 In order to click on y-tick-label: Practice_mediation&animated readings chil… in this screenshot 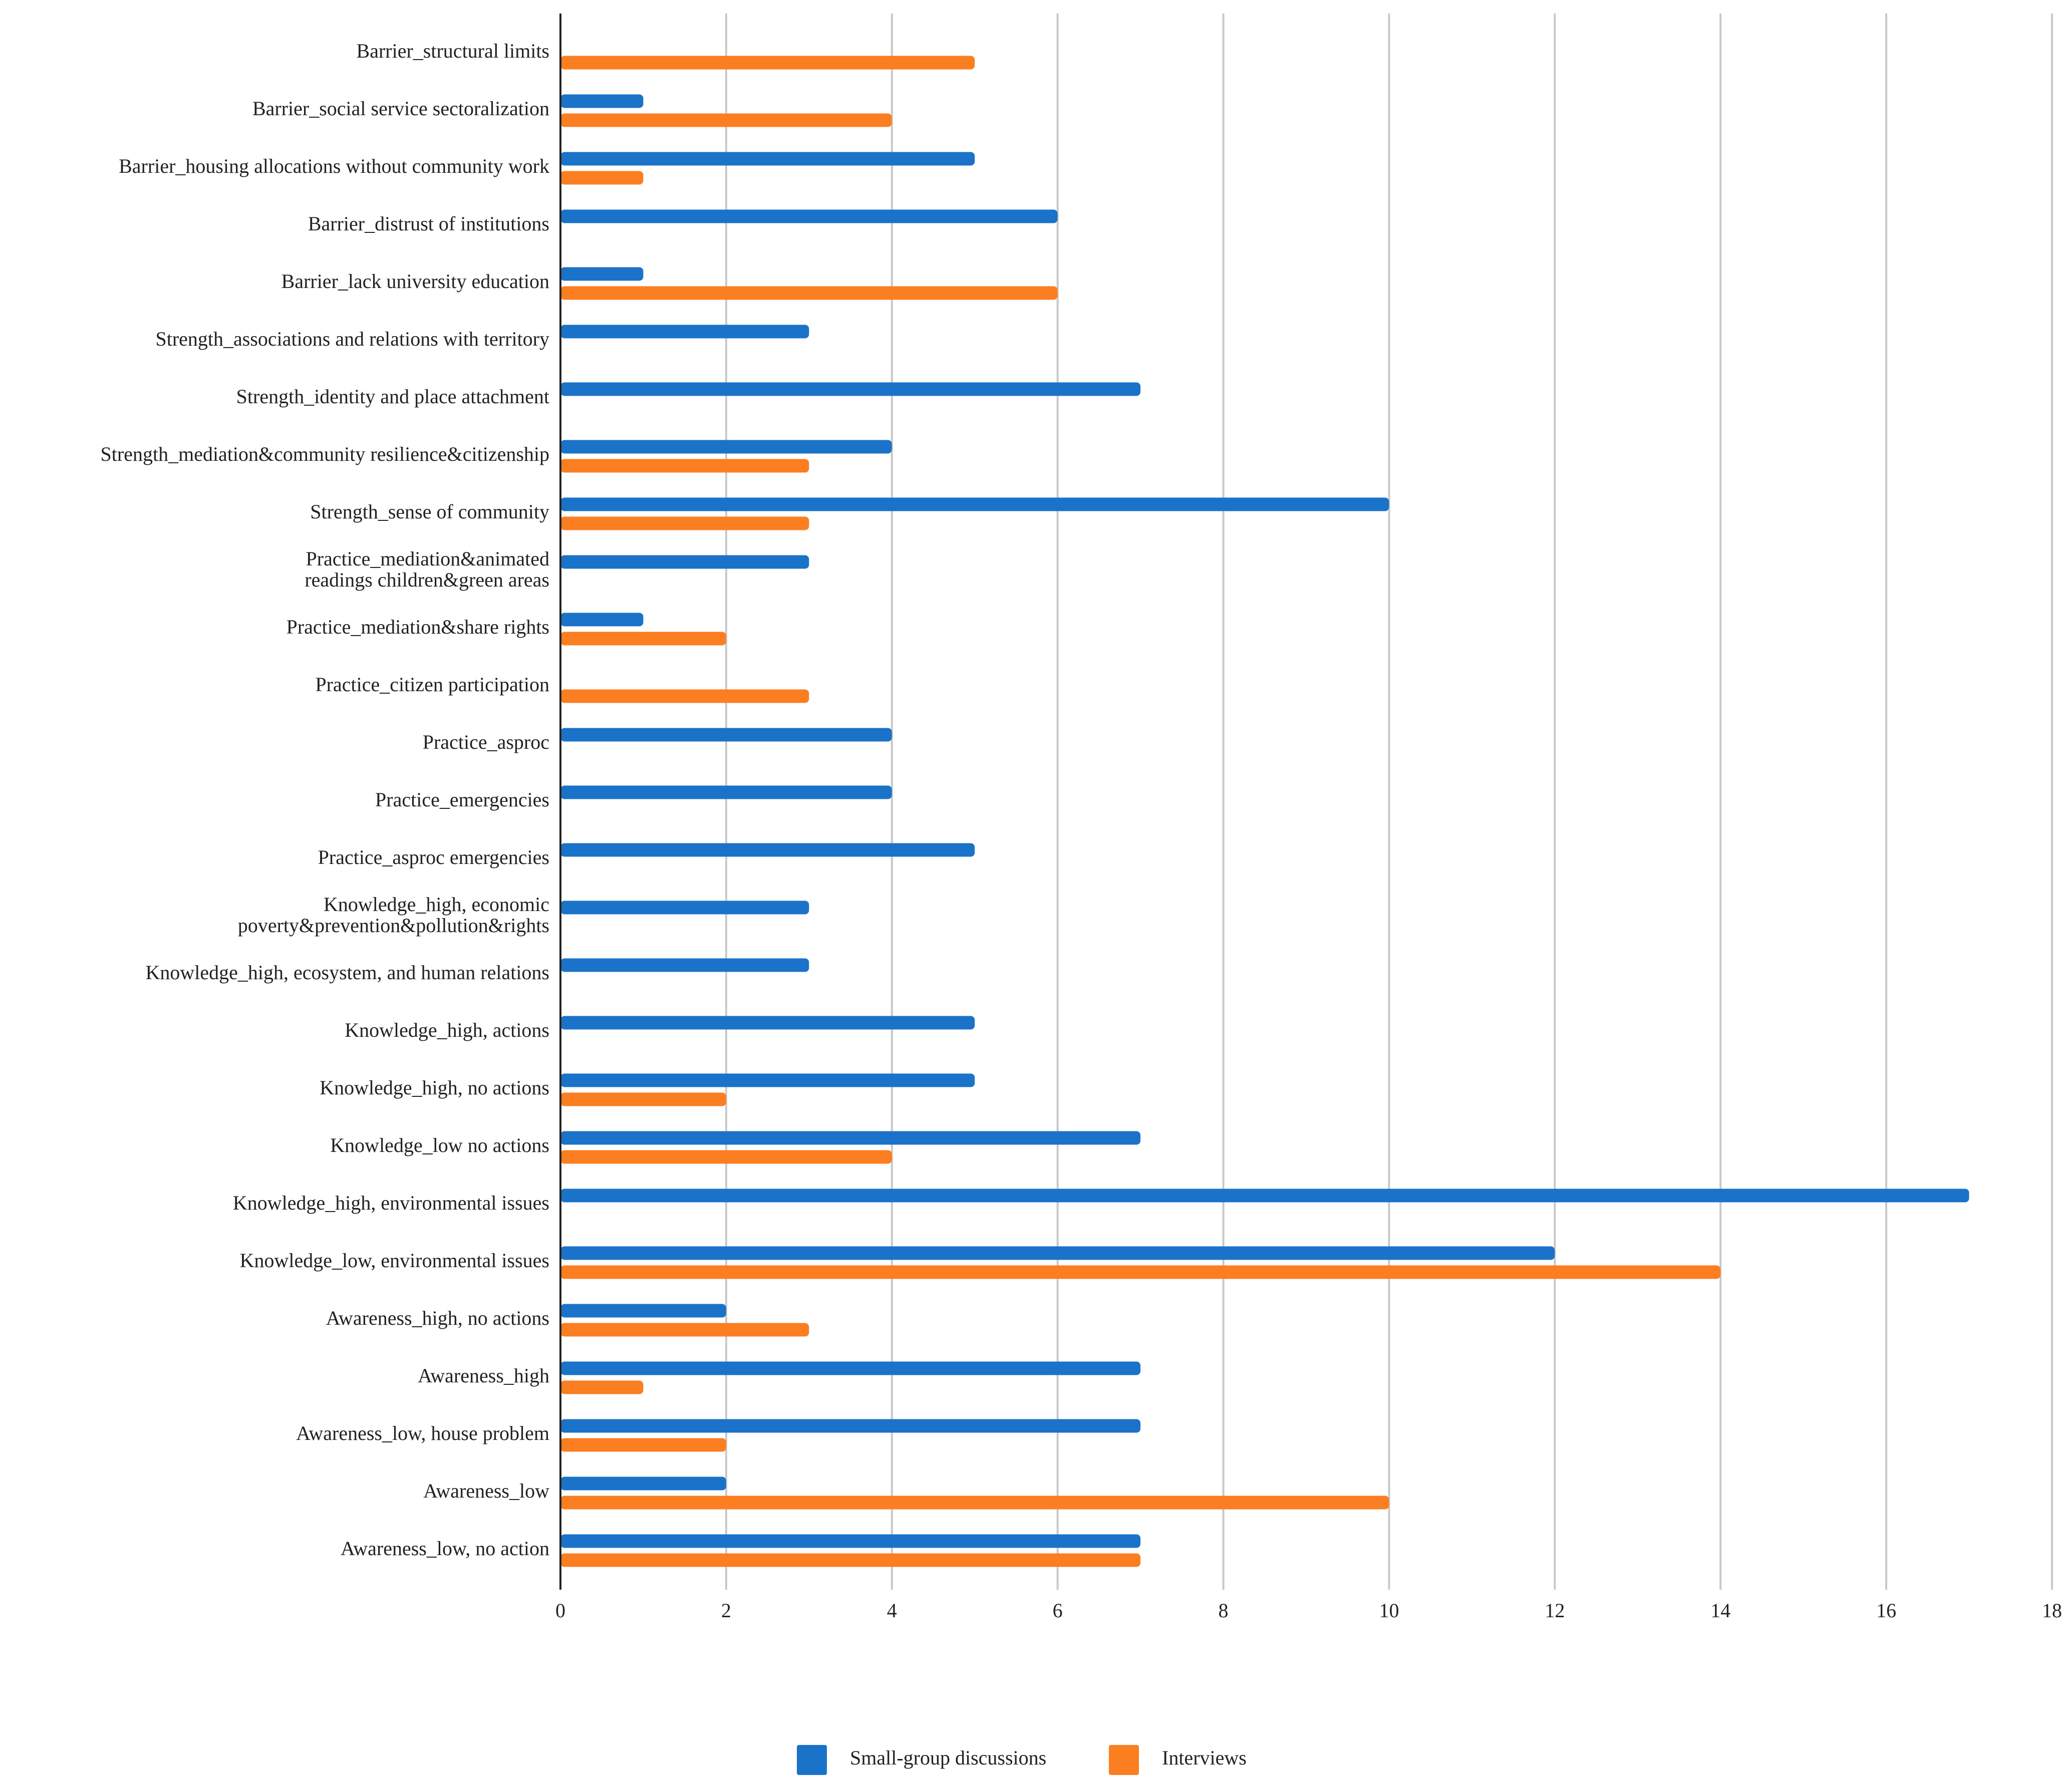, I will do `click(427, 569)`.